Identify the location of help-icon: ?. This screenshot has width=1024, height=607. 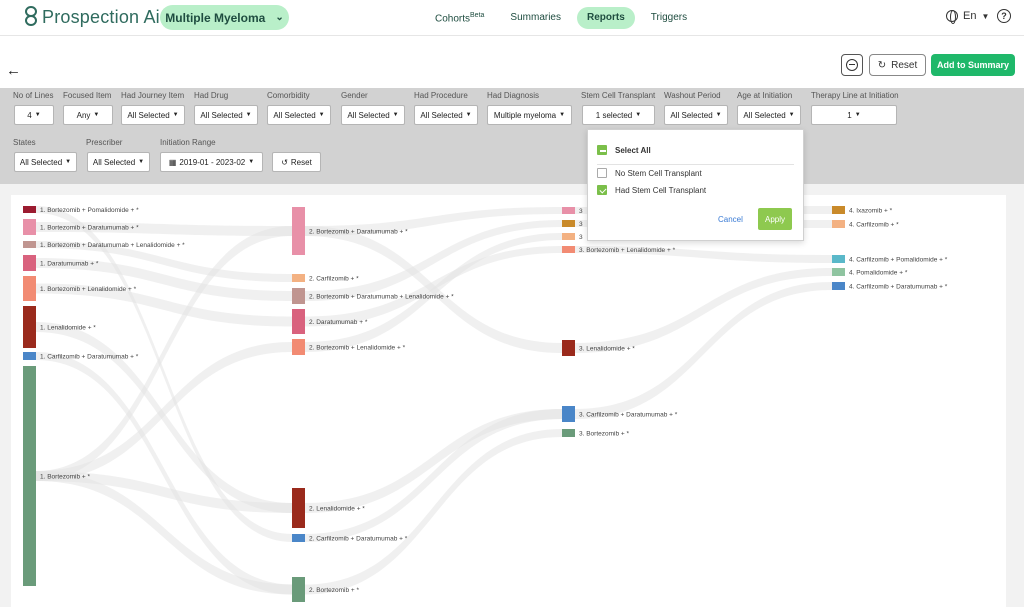
(1004, 16).